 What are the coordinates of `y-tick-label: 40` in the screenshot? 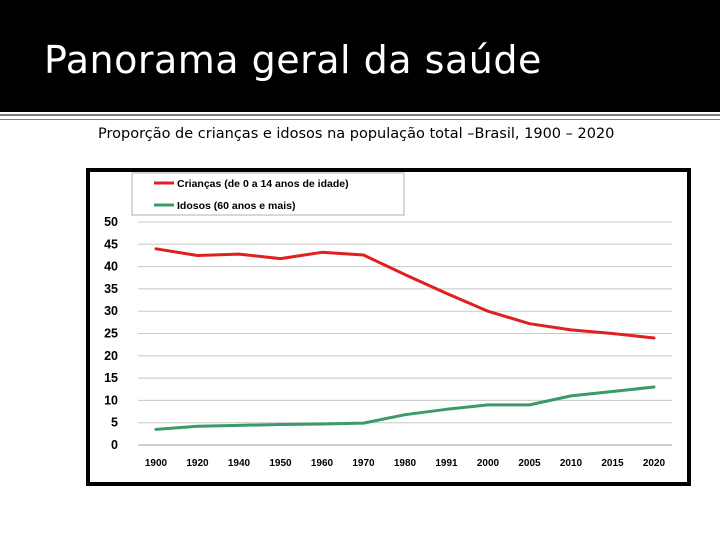 It's located at (111, 267).